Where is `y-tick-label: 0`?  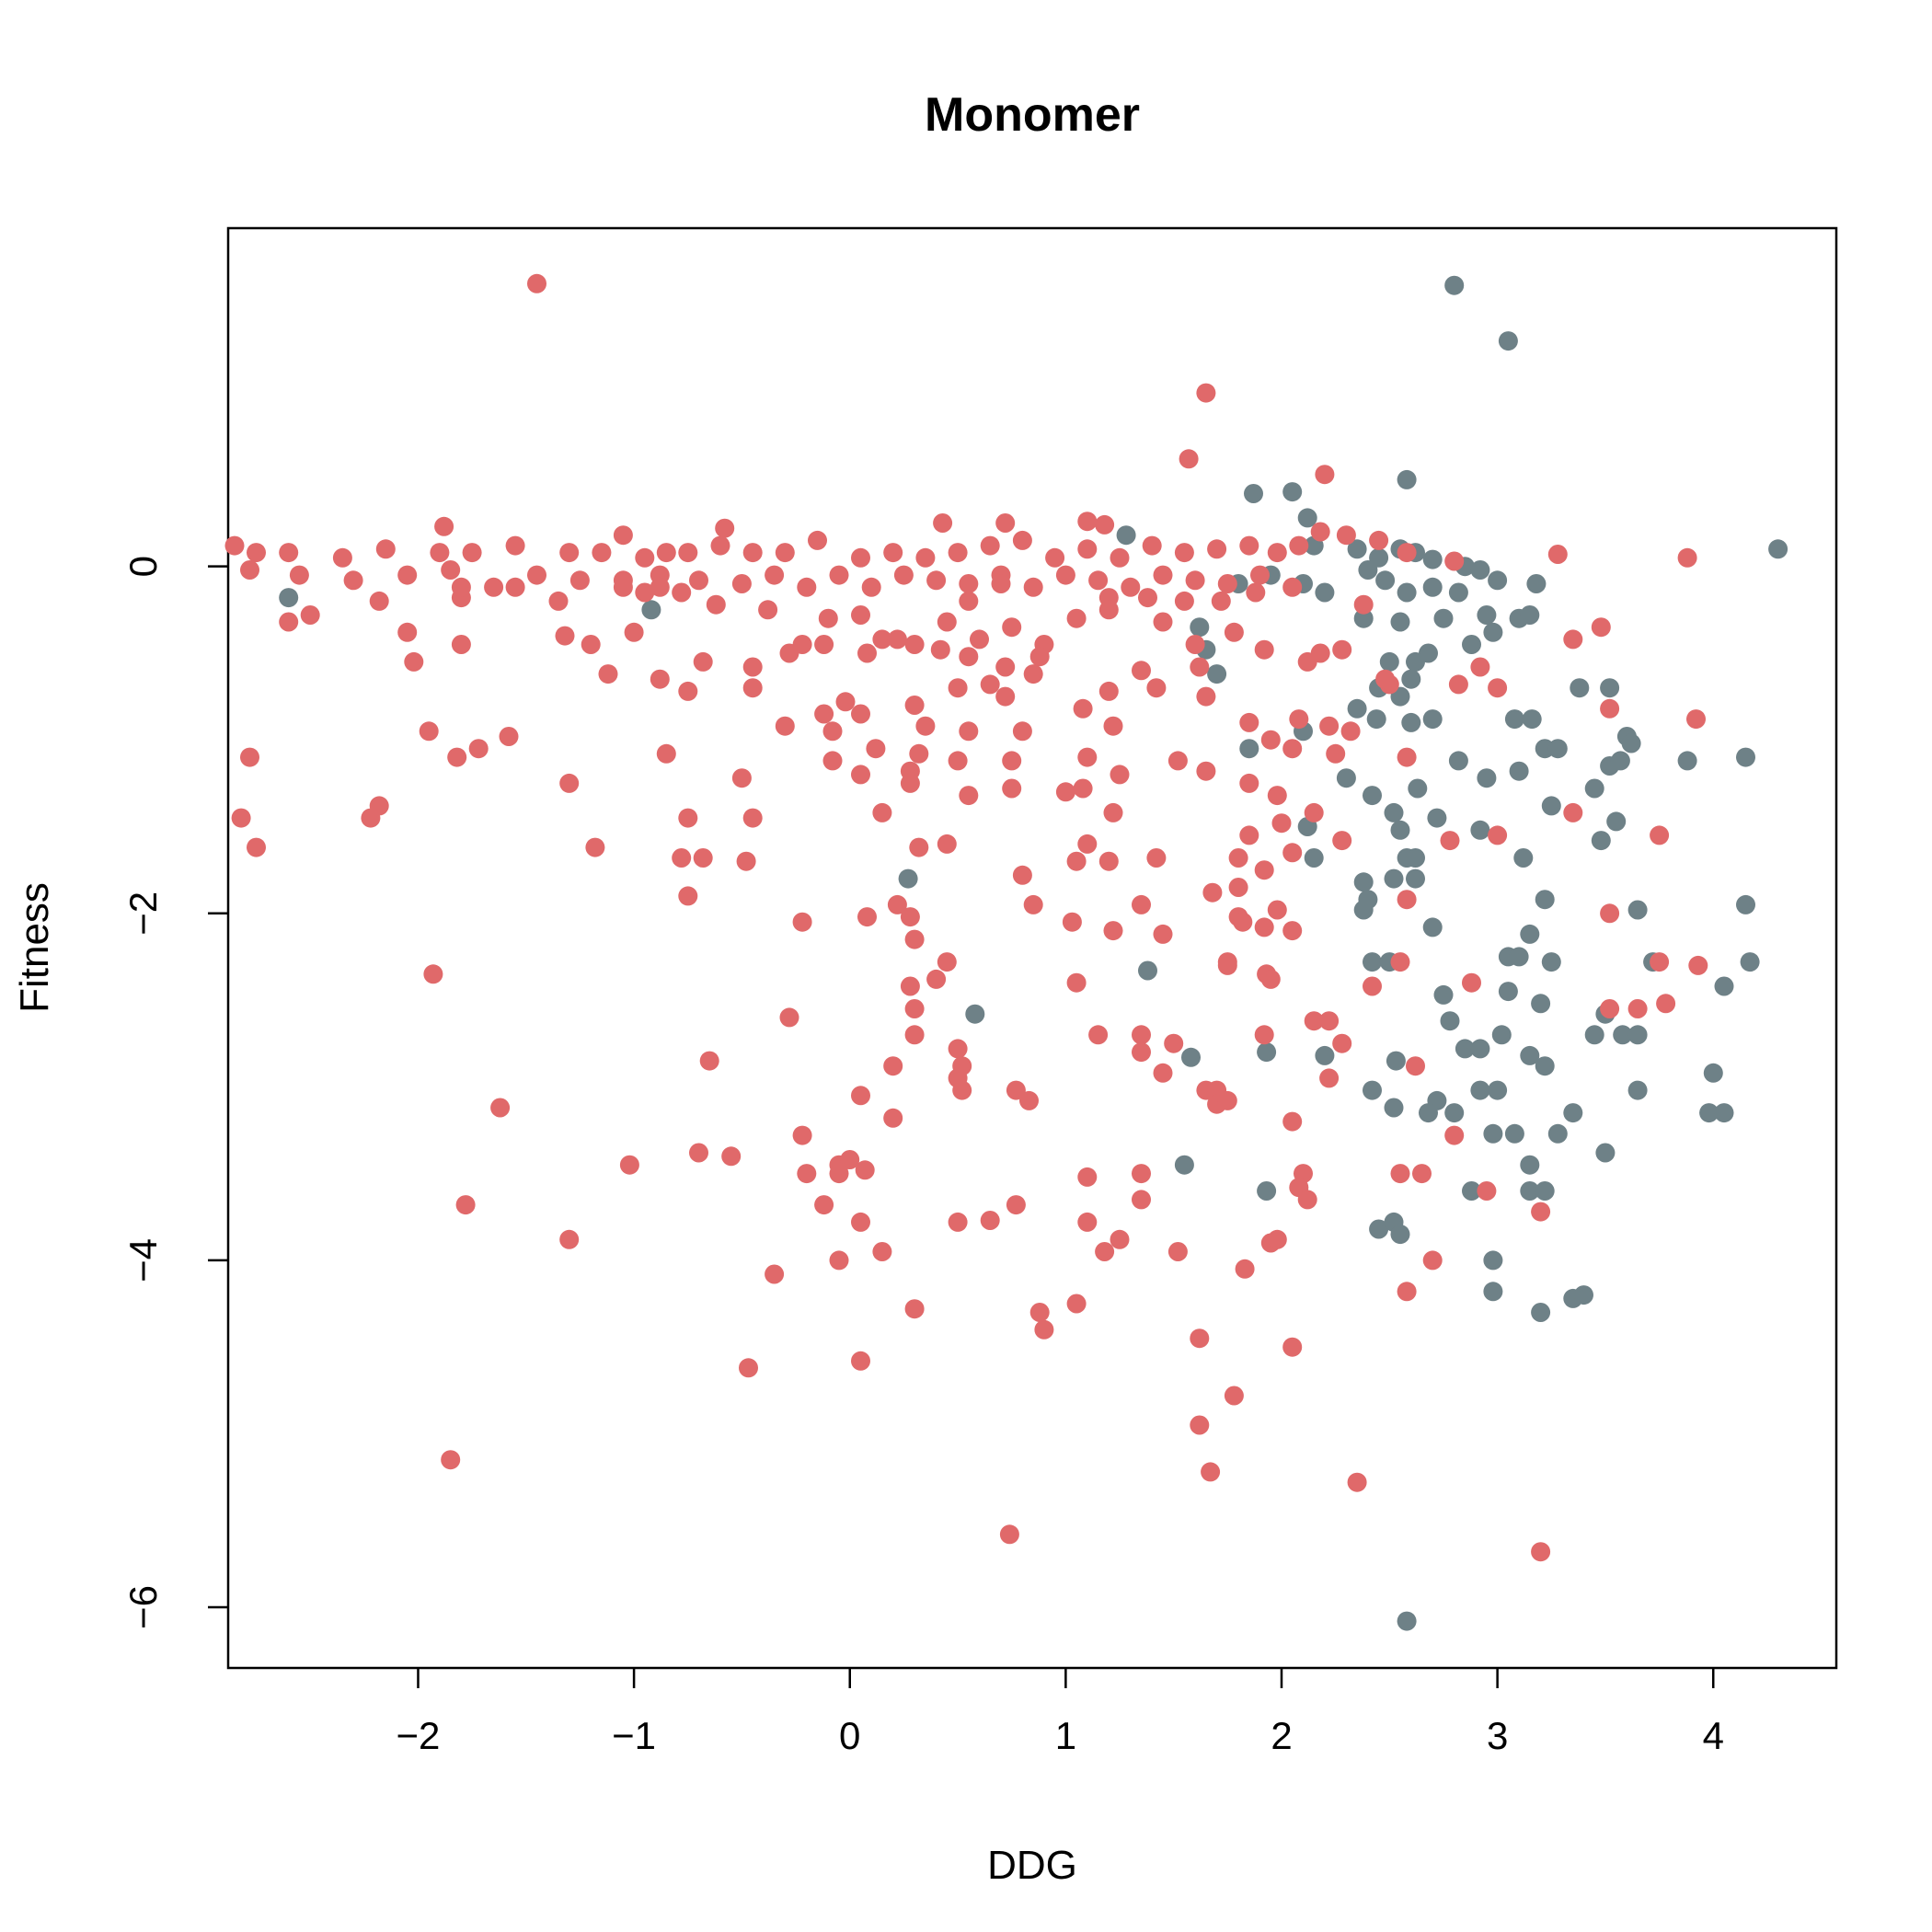
y-tick-label: 0 is located at coordinates (143, 566).